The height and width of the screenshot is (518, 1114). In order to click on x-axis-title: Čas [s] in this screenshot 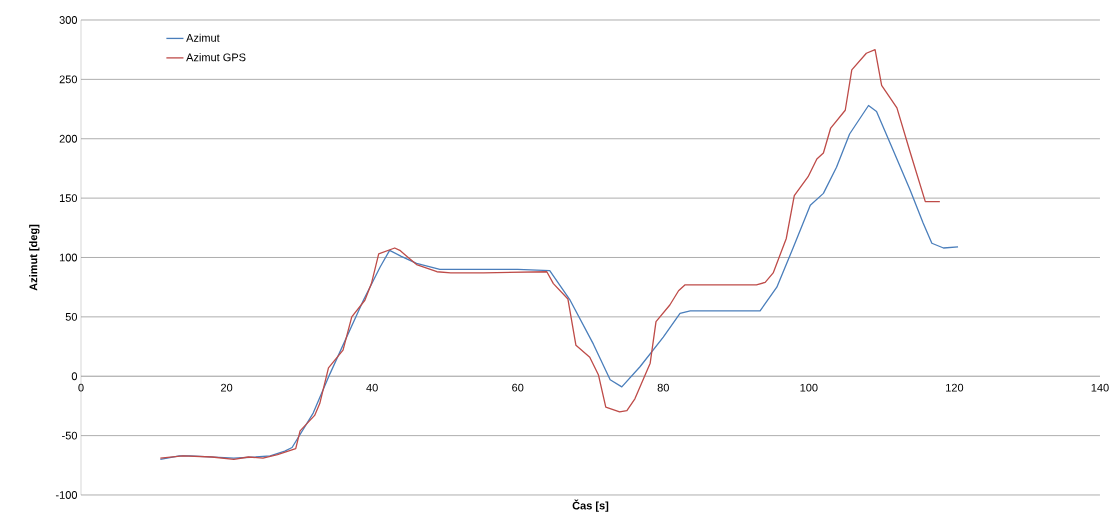, I will do `click(590, 505)`.